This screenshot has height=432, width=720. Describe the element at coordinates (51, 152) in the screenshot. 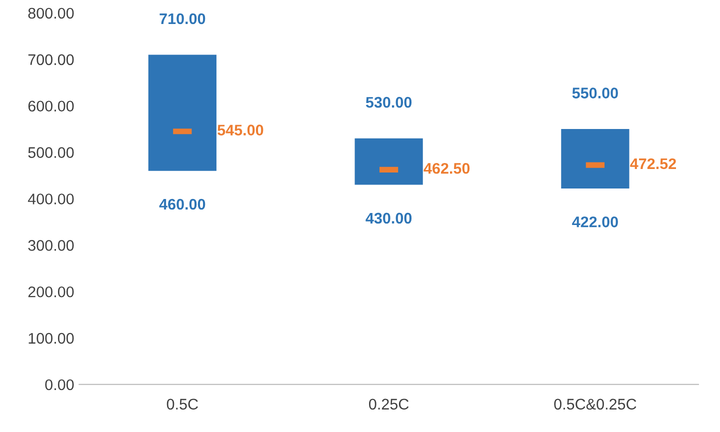

I see `y-tick-label: 500.00` at that location.